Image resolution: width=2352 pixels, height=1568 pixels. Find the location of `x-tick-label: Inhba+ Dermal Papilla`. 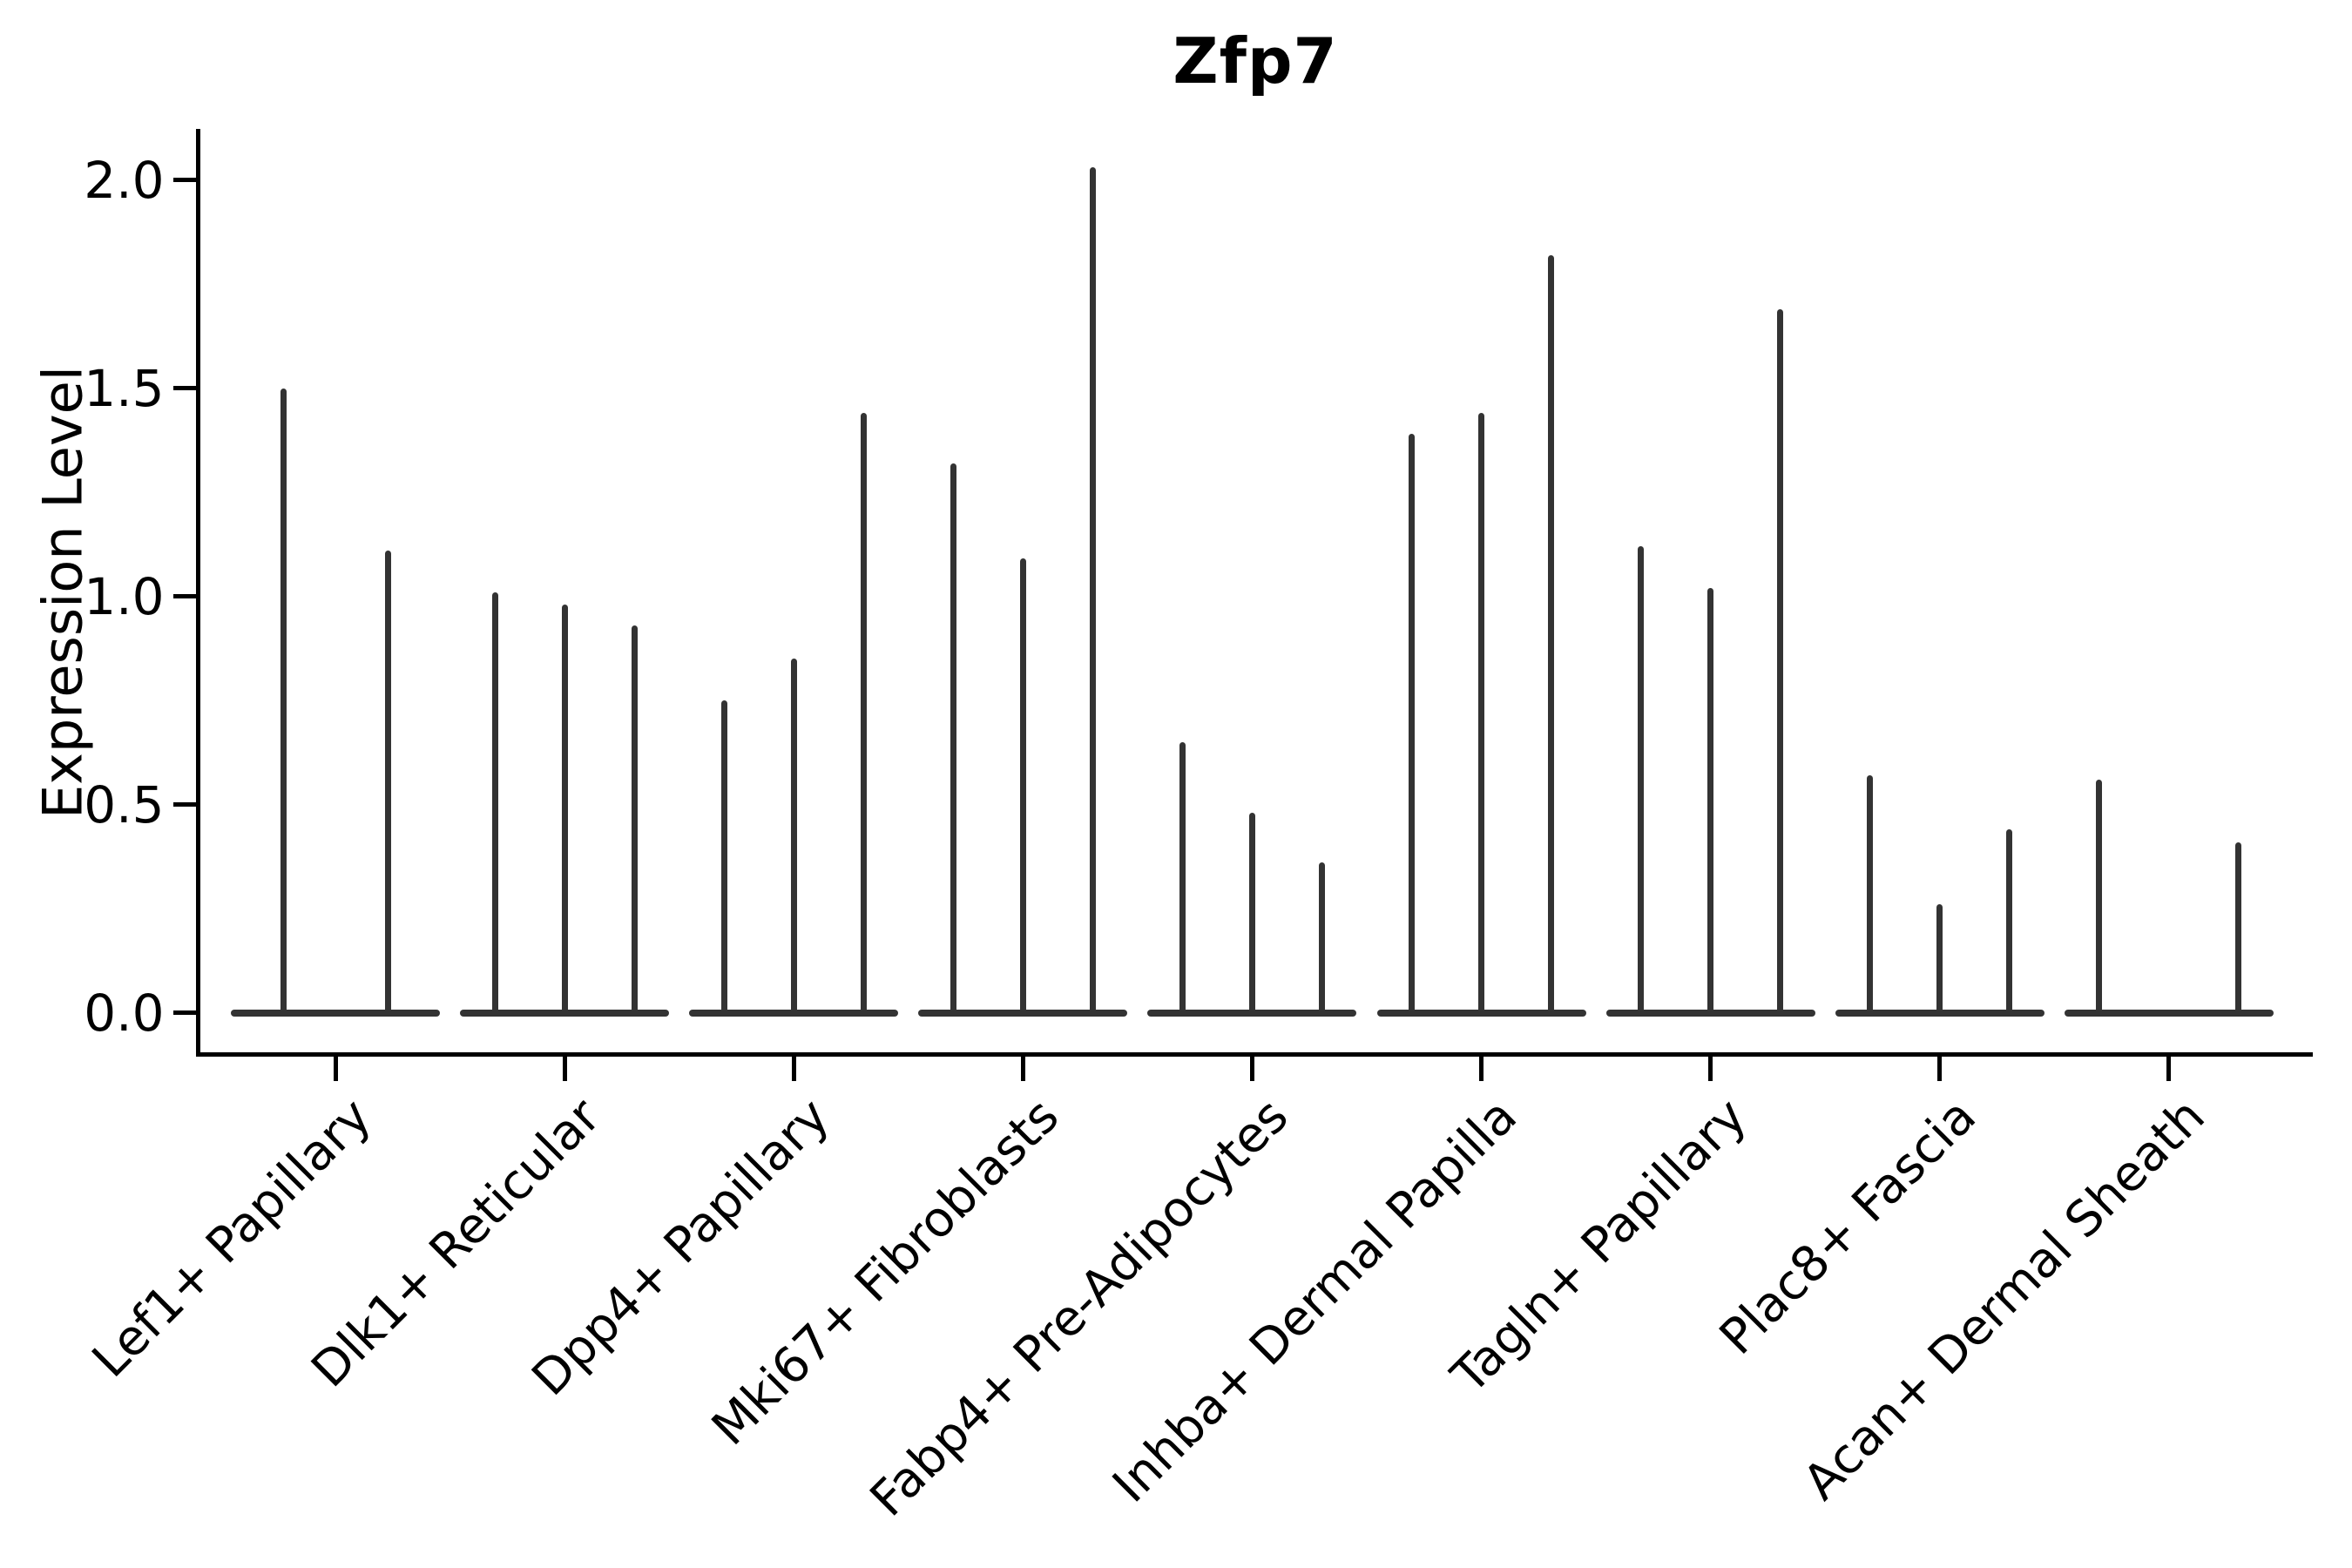

x-tick-label: Inhba+ Dermal Papilla is located at coordinates (1315, 1300).